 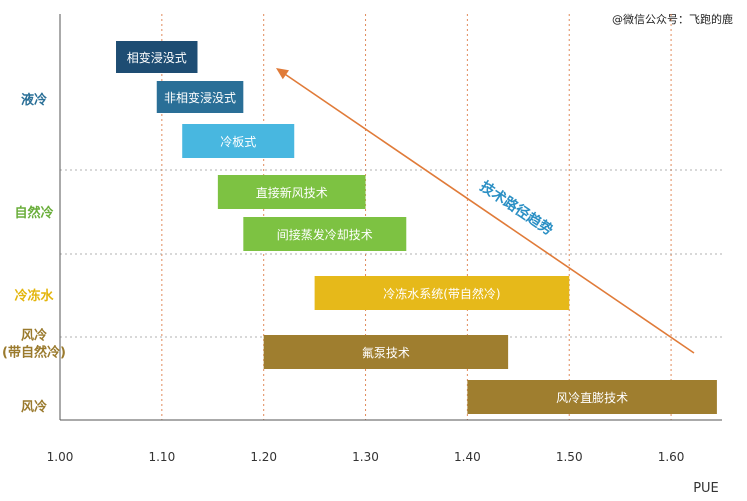 I want to click on x-axis-label: PUE, so click(x=706, y=488).